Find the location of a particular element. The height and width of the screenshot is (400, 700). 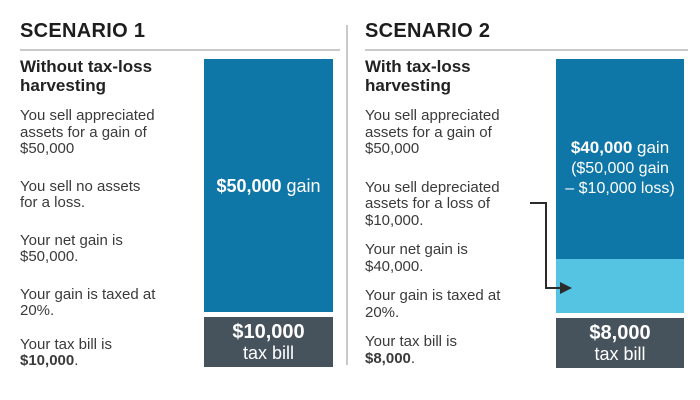

gain-amount: $40,000 is located at coordinates (601, 147).